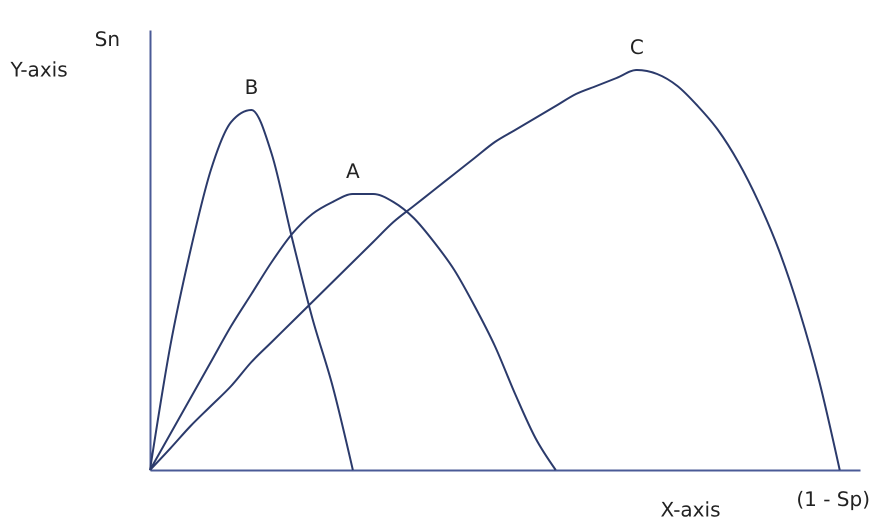  Describe the element at coordinates (251, 87) in the screenshot. I see `series-label: B` at that location.